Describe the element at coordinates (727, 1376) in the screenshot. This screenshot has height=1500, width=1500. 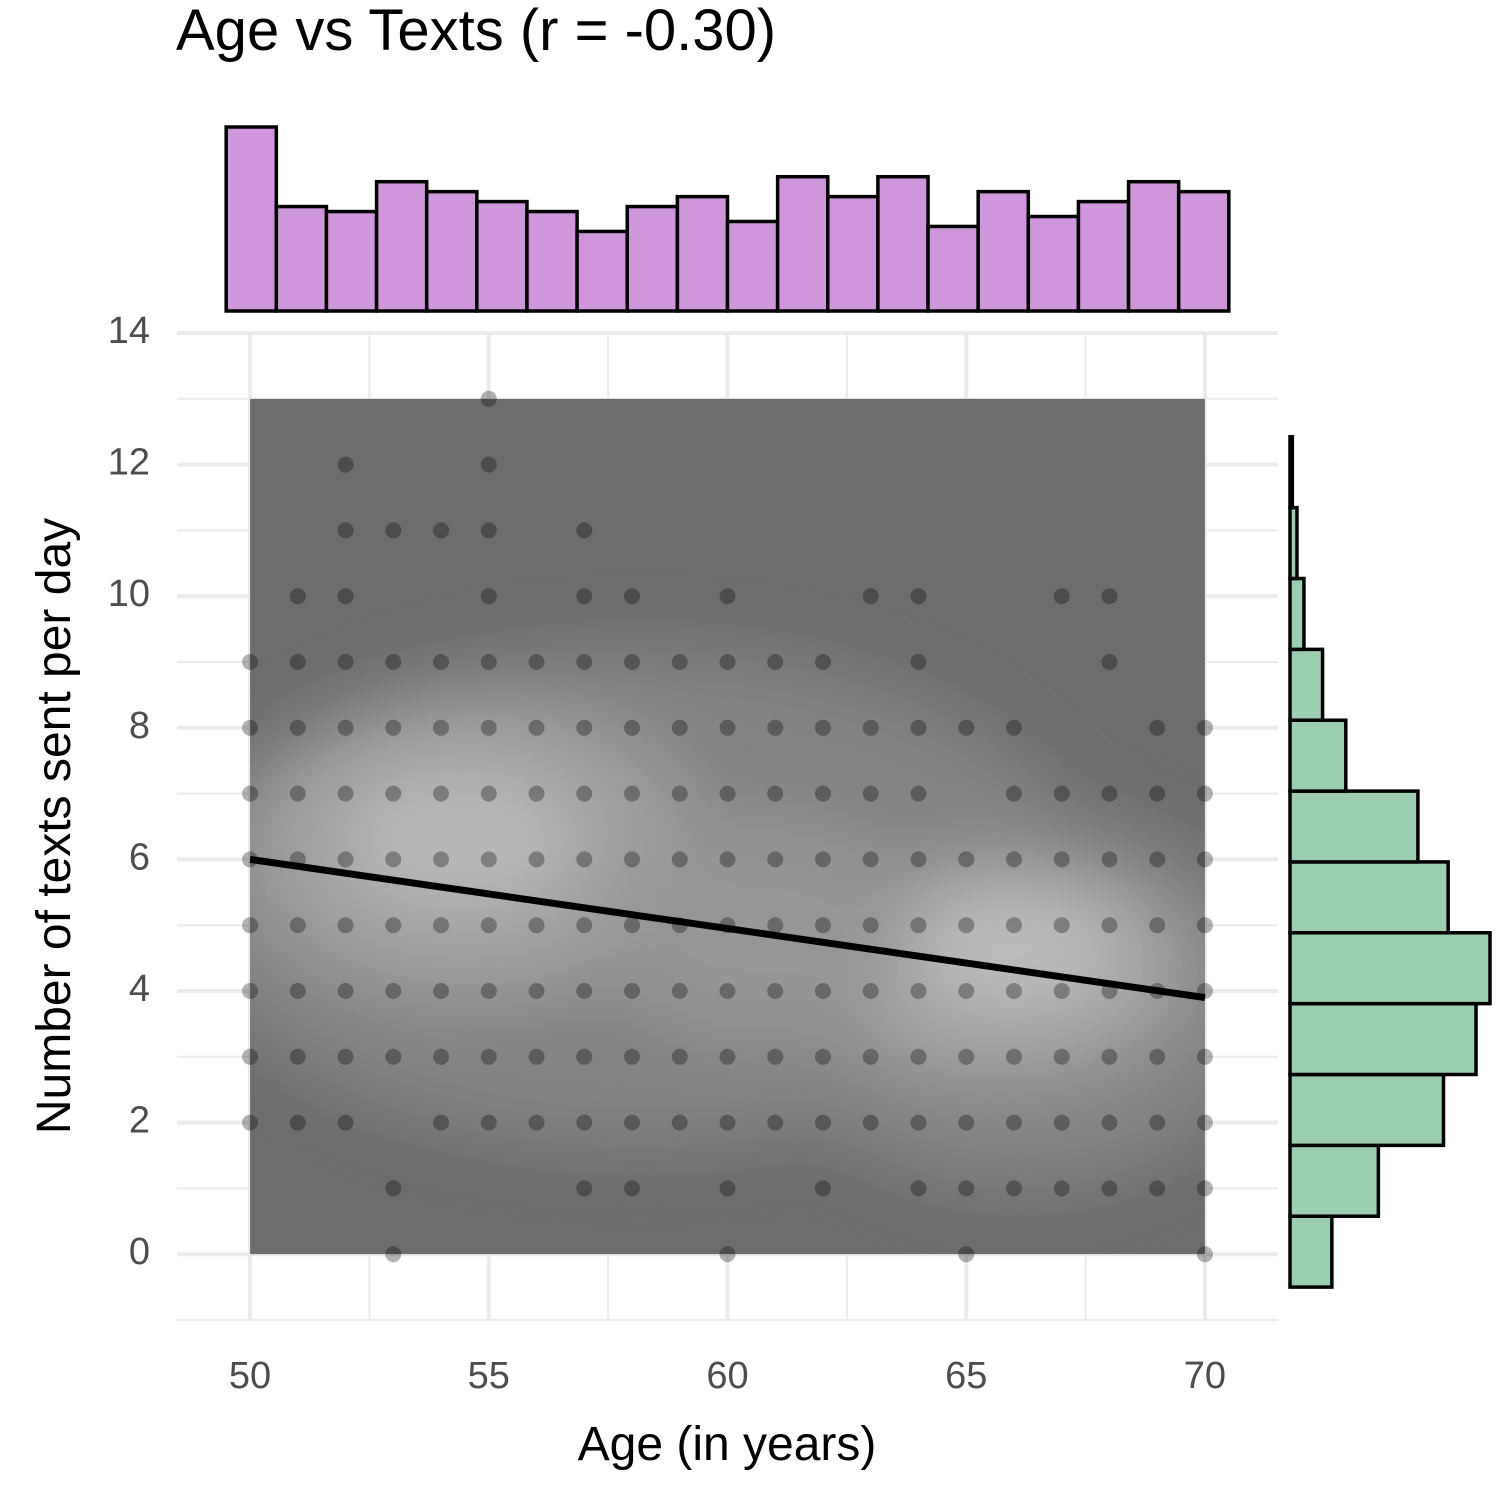
I see `x-tick-label: 60` at that location.